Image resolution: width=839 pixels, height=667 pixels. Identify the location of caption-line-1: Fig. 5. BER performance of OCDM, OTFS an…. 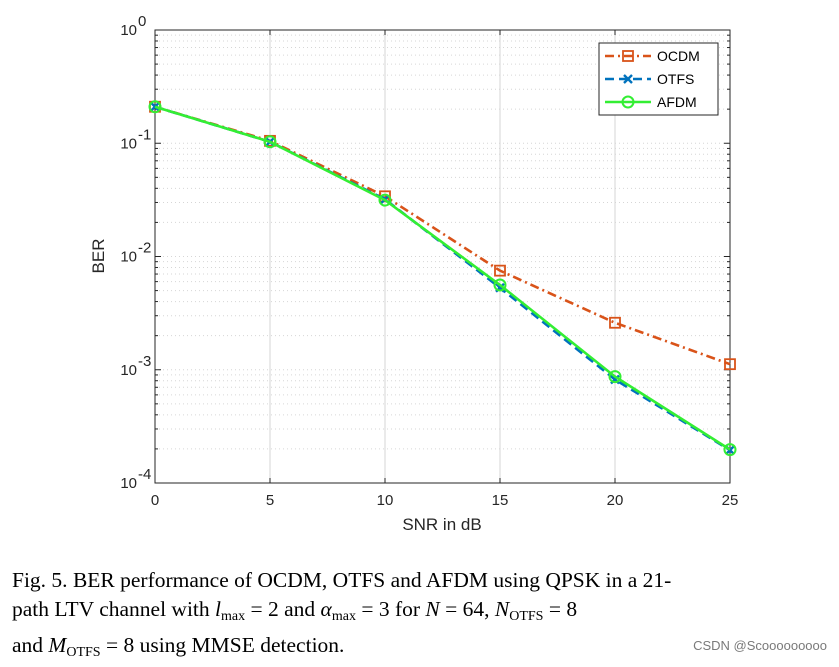
(419, 580).